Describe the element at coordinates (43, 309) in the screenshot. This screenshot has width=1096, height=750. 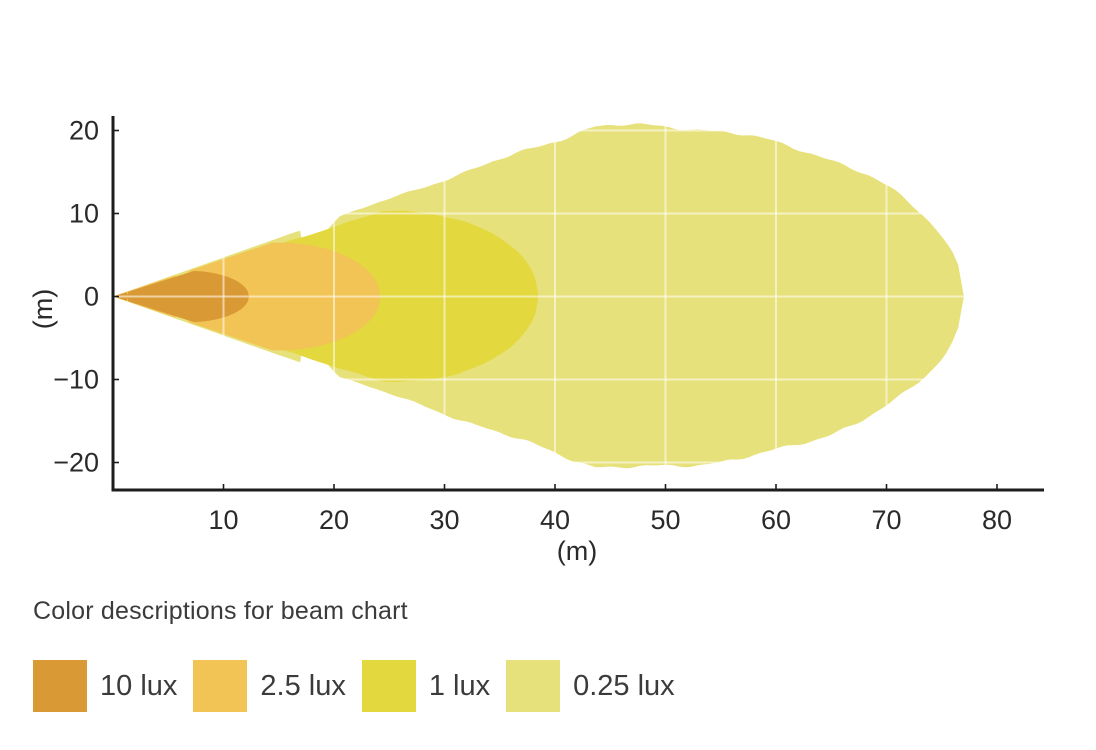
I see `y-axis-title: (m)` at that location.